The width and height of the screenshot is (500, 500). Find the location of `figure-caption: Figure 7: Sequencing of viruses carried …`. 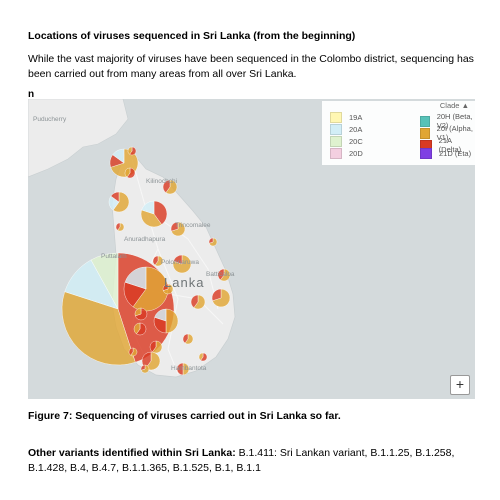

figure-caption: Figure 7: Sequencing of viruses carried … is located at coordinates (184, 416).